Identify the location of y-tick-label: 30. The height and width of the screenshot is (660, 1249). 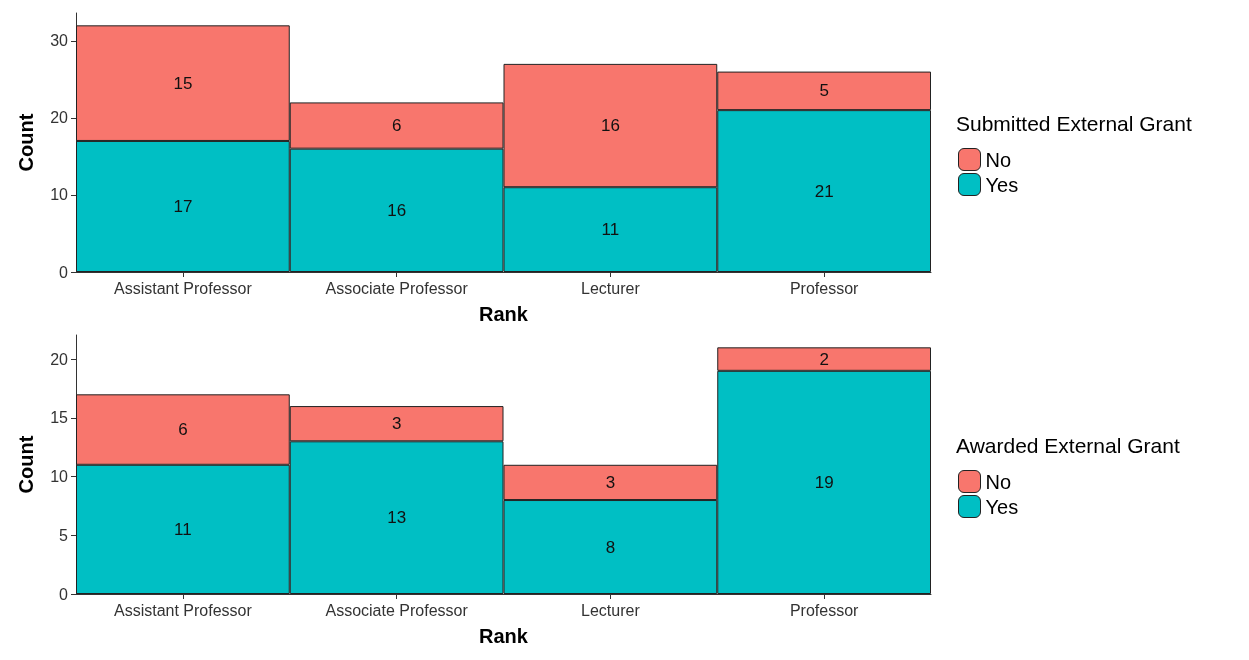
(59, 41).